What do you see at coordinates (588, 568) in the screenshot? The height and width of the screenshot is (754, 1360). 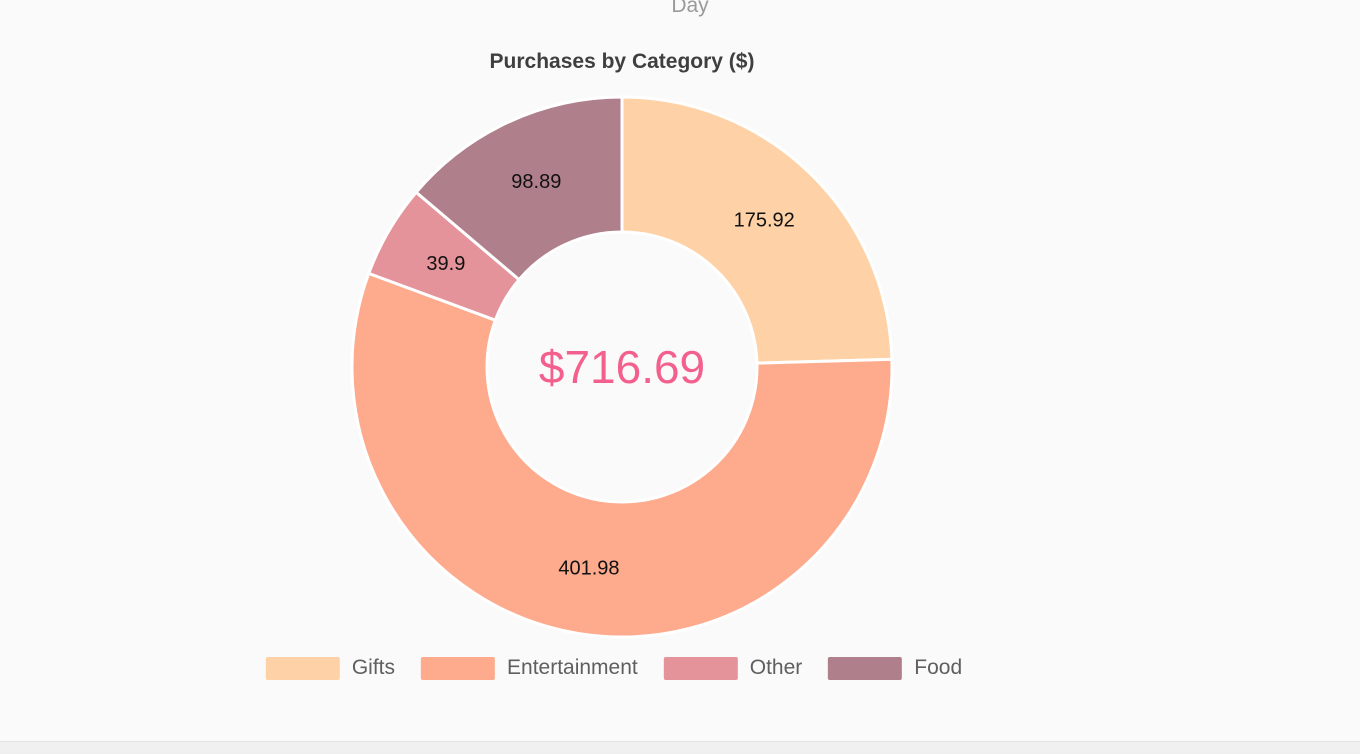 I see `slice-value-label-entertainment: 401.98` at bounding box center [588, 568].